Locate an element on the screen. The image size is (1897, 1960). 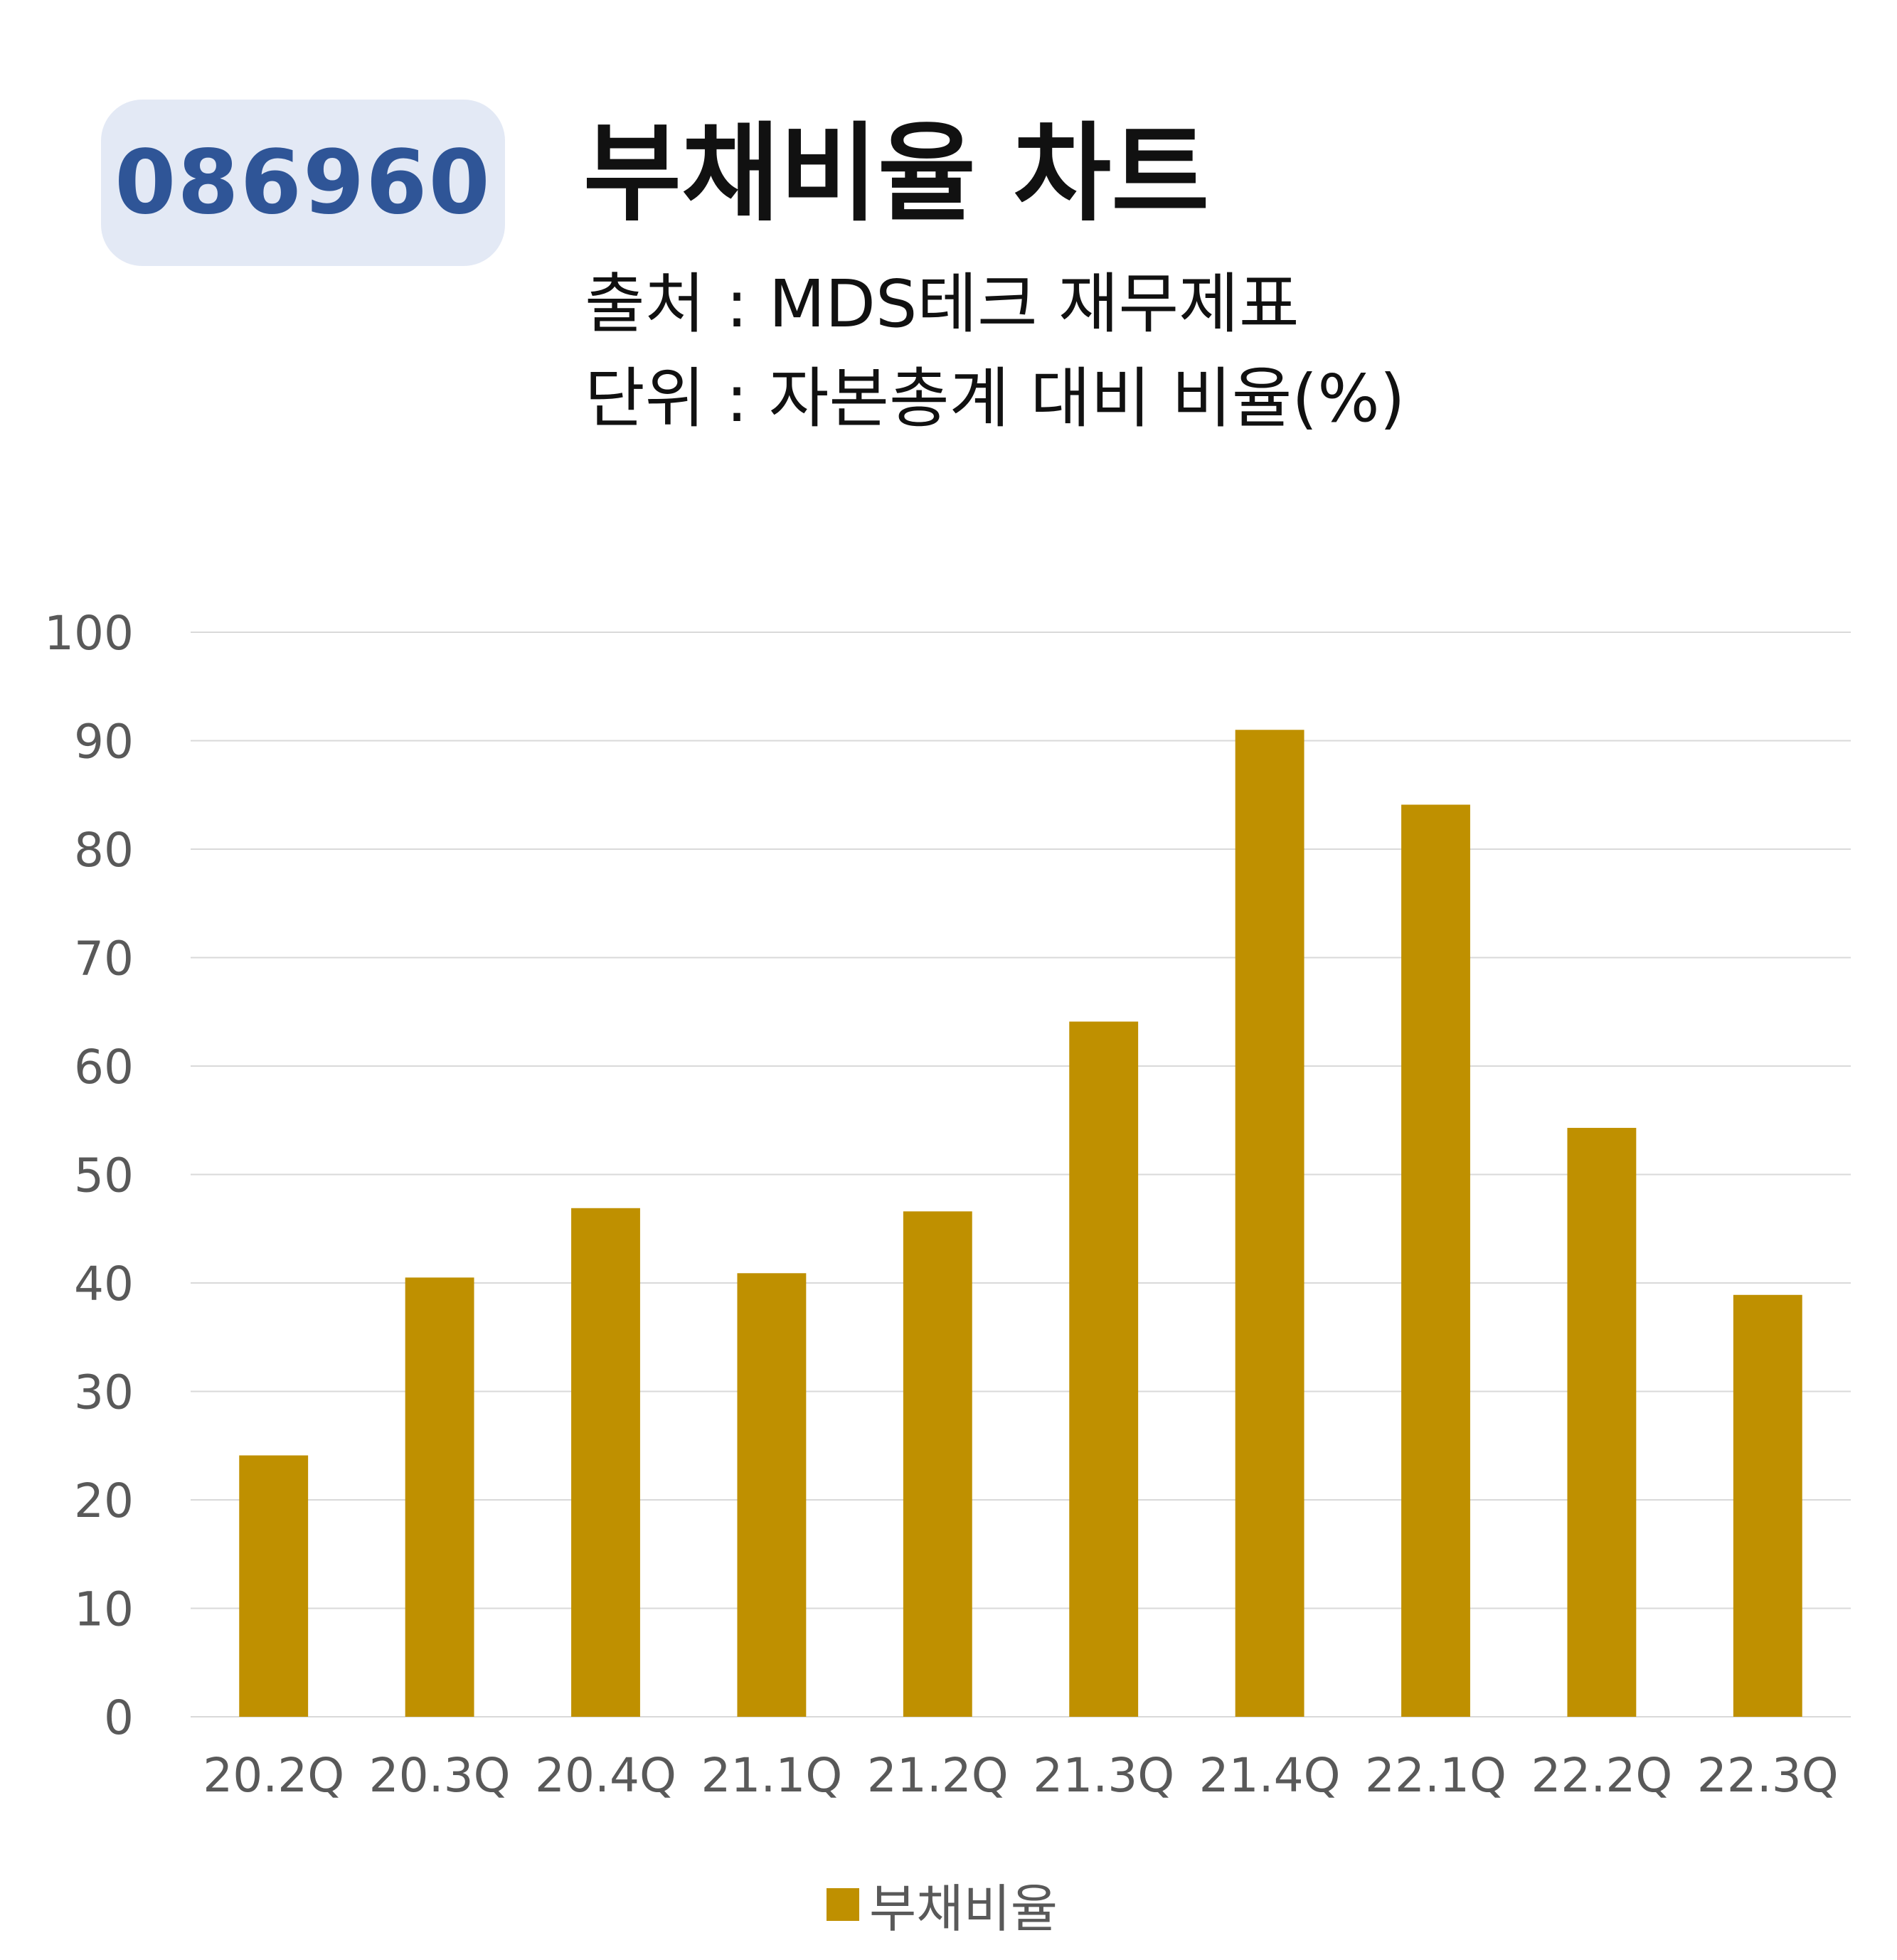
y-tick-label: 30 is located at coordinates (104, 1392).